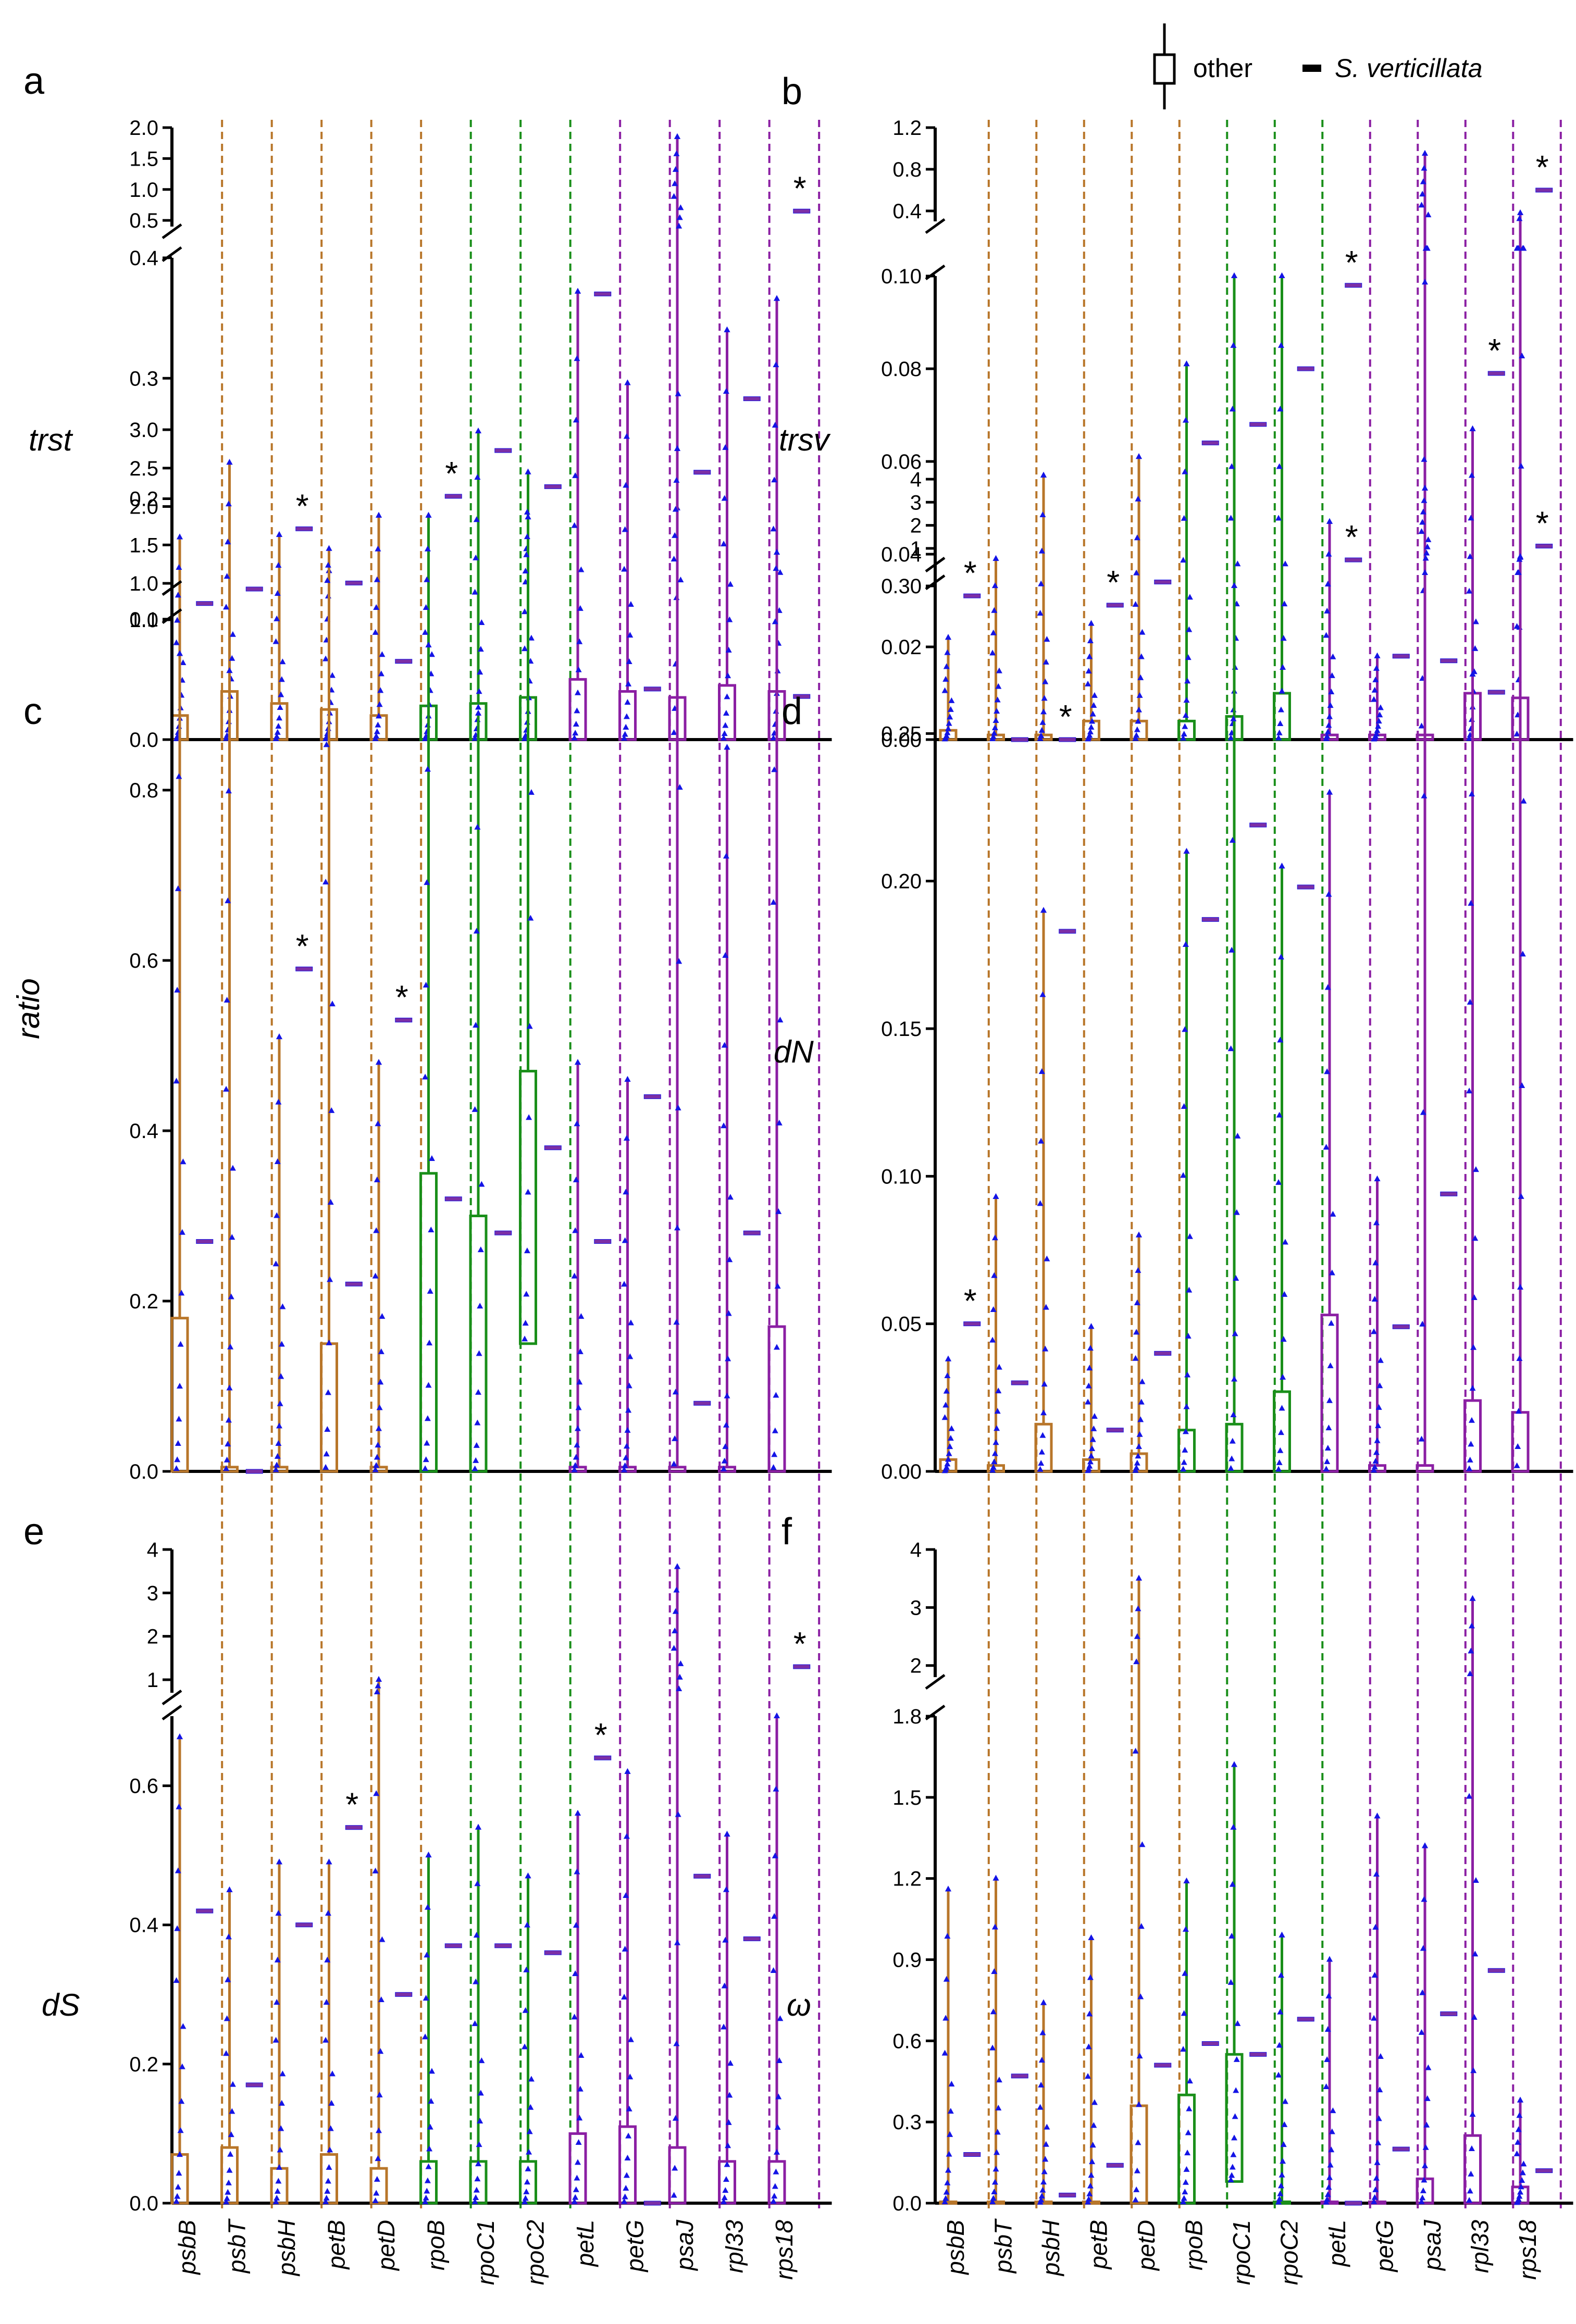 The width and height of the screenshot is (1576, 2324). I want to click on sv-marker-rpoC2, so click(553, 487).